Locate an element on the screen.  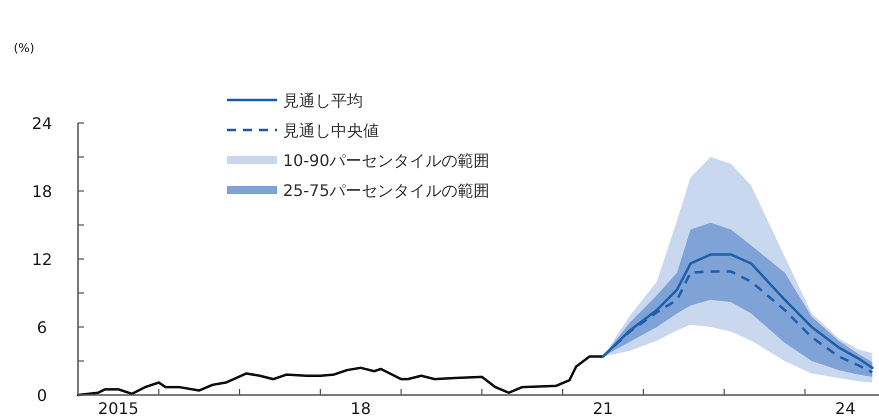
x-tick-label: 18 is located at coordinates (360, 408).